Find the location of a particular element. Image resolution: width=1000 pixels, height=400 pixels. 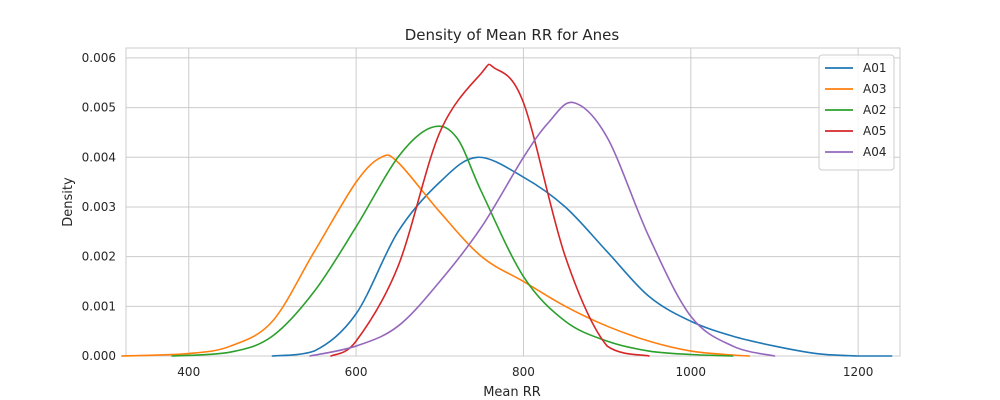

y-tick-label: 0.006 is located at coordinates (99, 58).